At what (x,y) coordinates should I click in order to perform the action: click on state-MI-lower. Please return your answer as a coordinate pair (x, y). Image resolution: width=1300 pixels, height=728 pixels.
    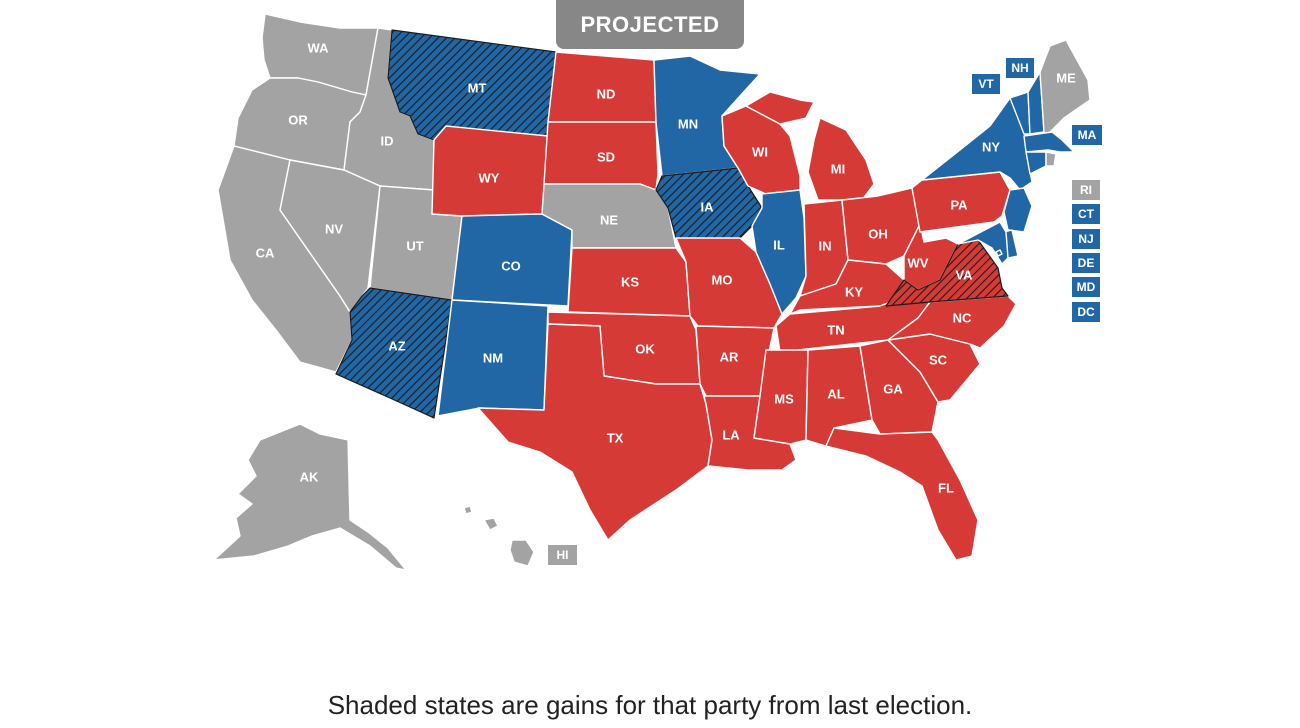
    Looking at the image, I should click on (841, 159).